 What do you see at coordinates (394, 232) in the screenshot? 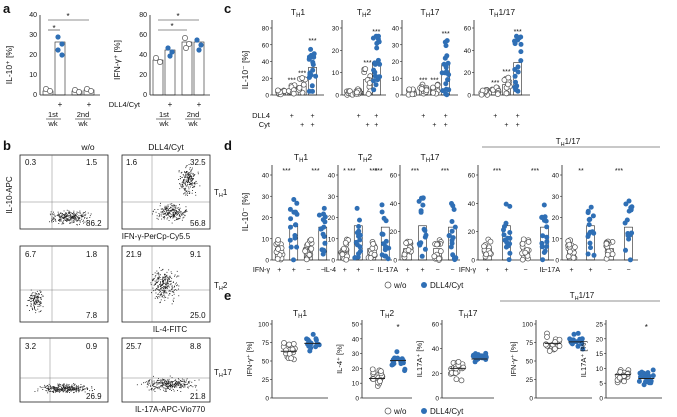
I see `tick-label: 20` at bounding box center [394, 232].